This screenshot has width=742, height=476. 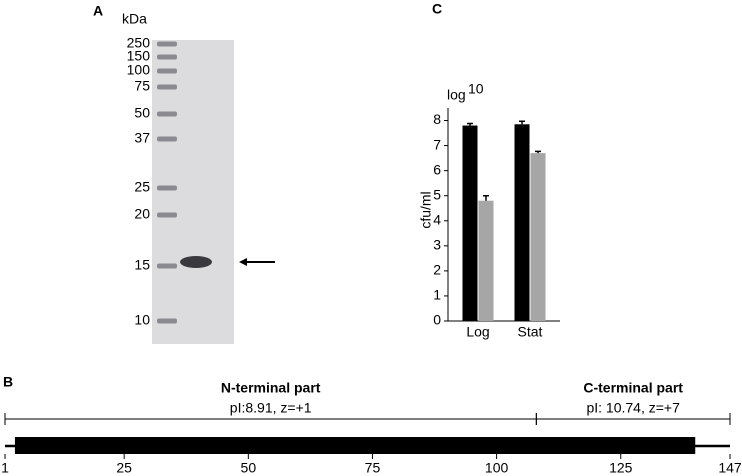 I want to click on y-tick-label: 5, so click(x=437, y=194).